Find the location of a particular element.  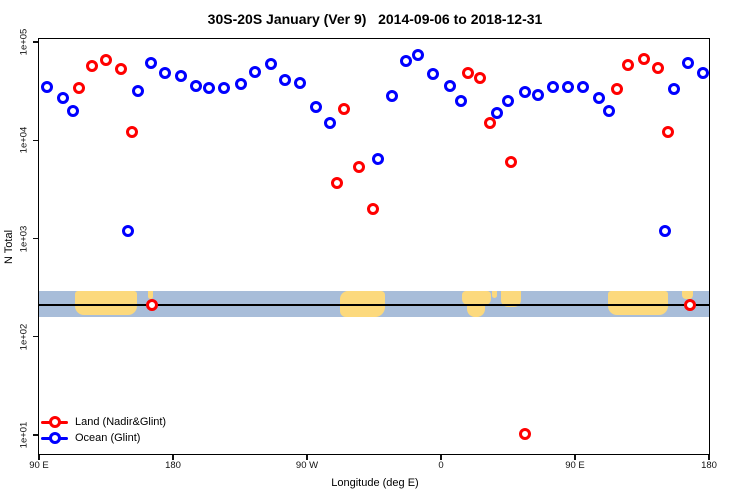

legend-label-ocean: Ocean (Glint) is located at coordinates (108, 438).